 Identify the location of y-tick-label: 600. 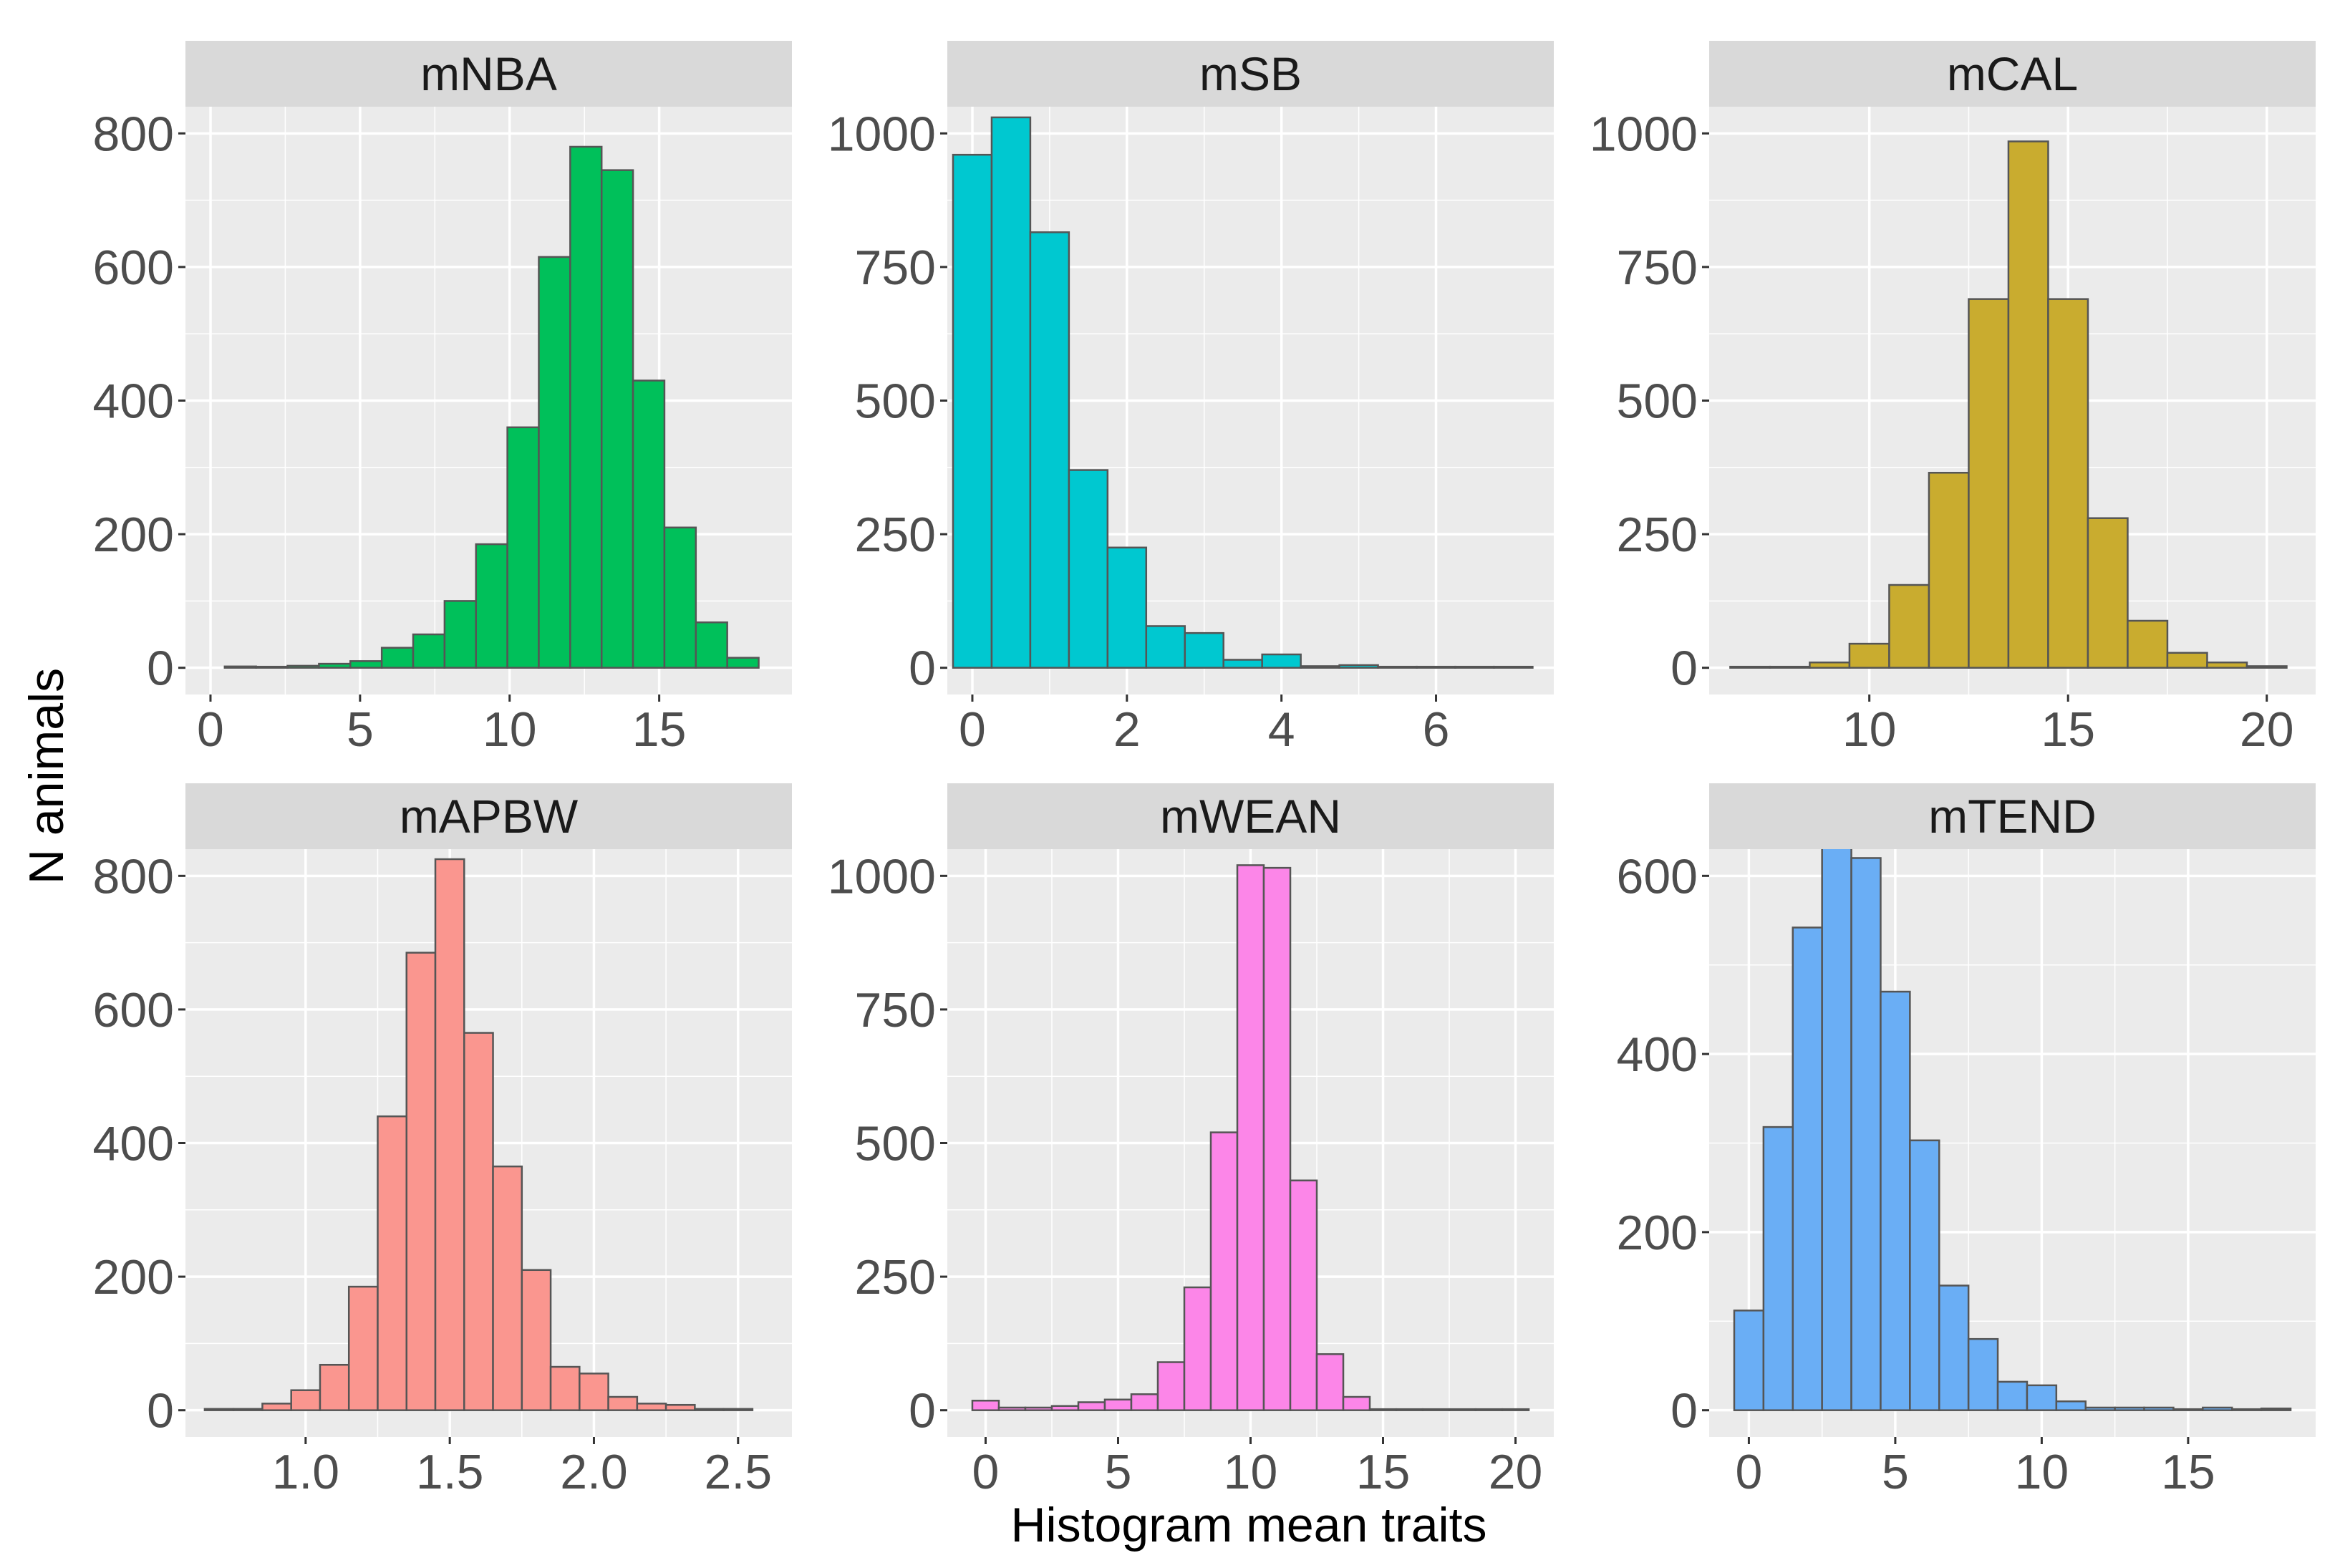
(1657, 876).